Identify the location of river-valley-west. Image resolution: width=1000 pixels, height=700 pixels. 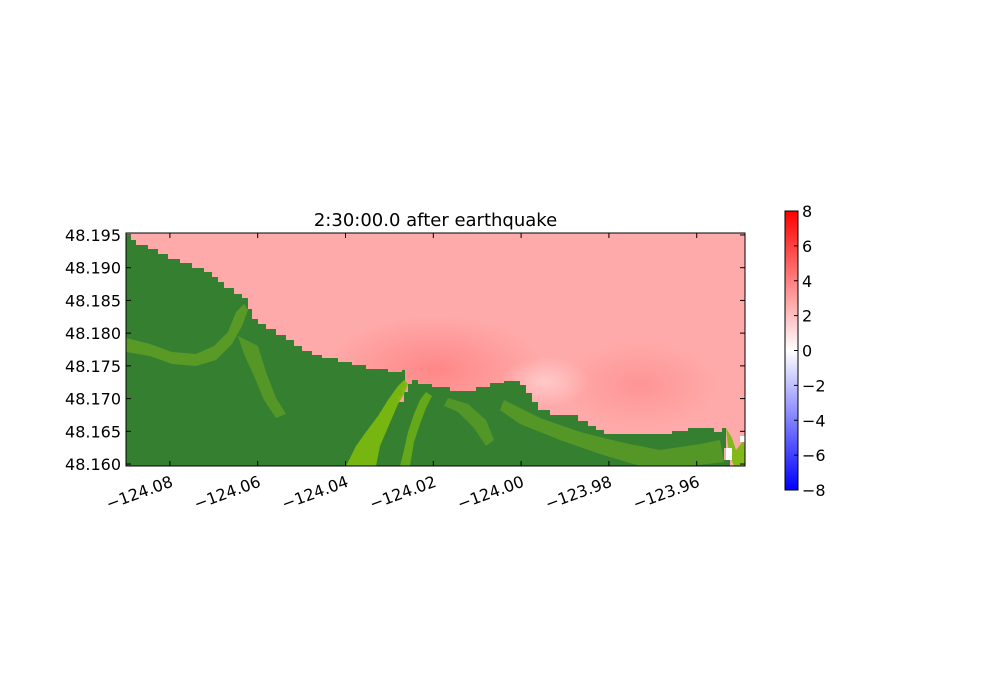
(187, 335).